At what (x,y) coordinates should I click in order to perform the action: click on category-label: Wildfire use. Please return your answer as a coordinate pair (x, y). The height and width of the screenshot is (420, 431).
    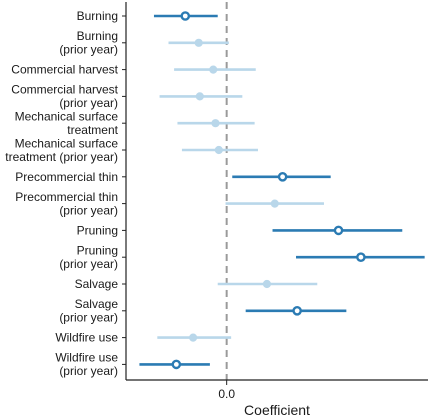
    Looking at the image, I should click on (86, 338).